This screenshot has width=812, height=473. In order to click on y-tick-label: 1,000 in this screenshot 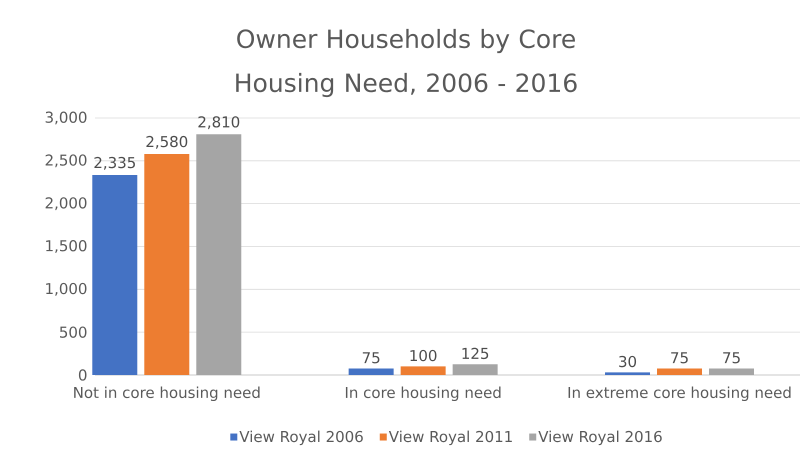, I will do `click(66, 289)`.